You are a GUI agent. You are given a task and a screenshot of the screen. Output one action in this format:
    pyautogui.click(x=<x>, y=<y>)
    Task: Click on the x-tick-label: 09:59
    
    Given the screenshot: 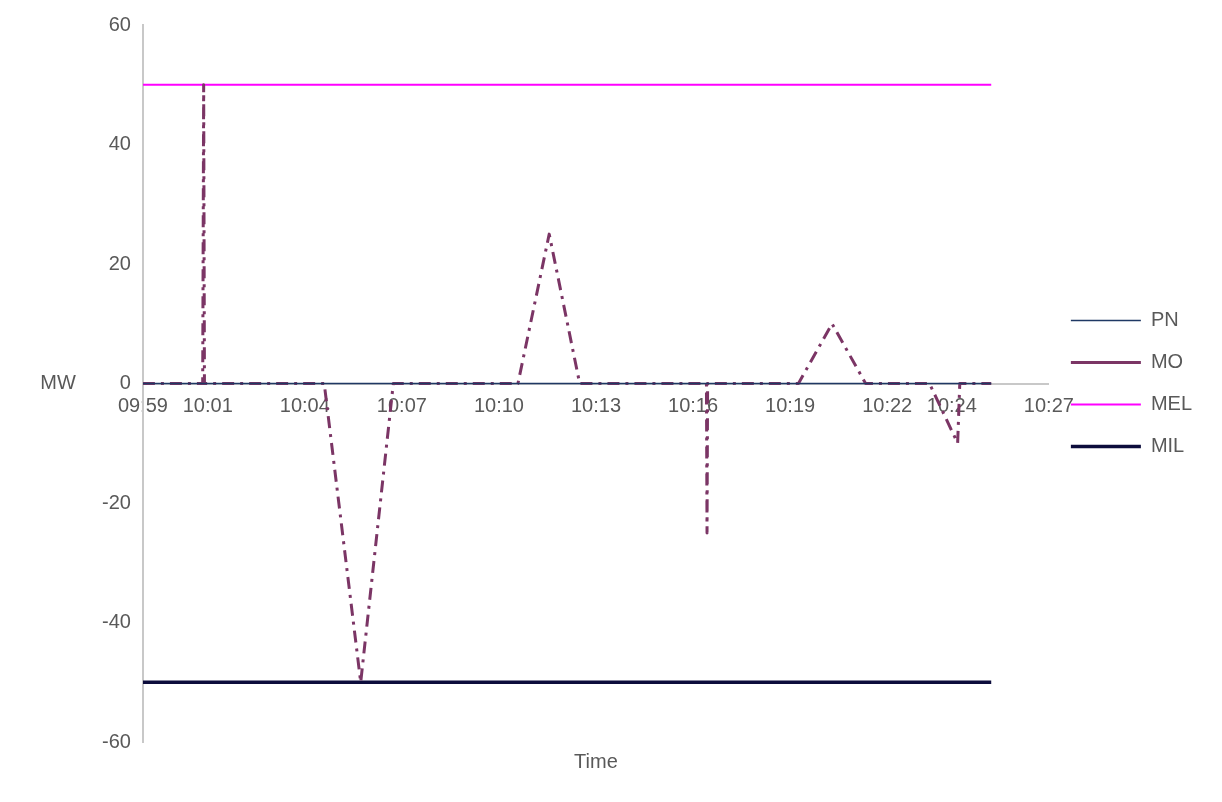 What is the action you would take?
    pyautogui.click(x=142, y=405)
    